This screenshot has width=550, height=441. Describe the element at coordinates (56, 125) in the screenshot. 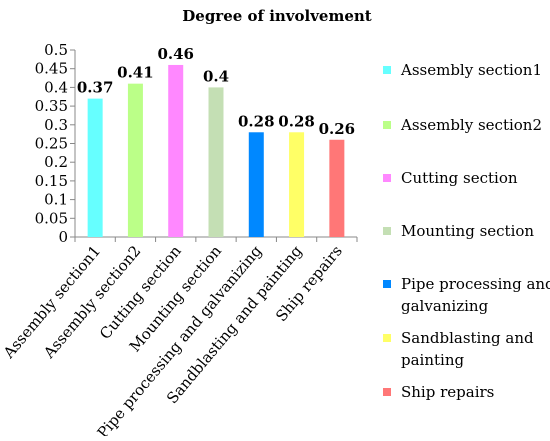

I see `y-tick-label: 0.3` at that location.